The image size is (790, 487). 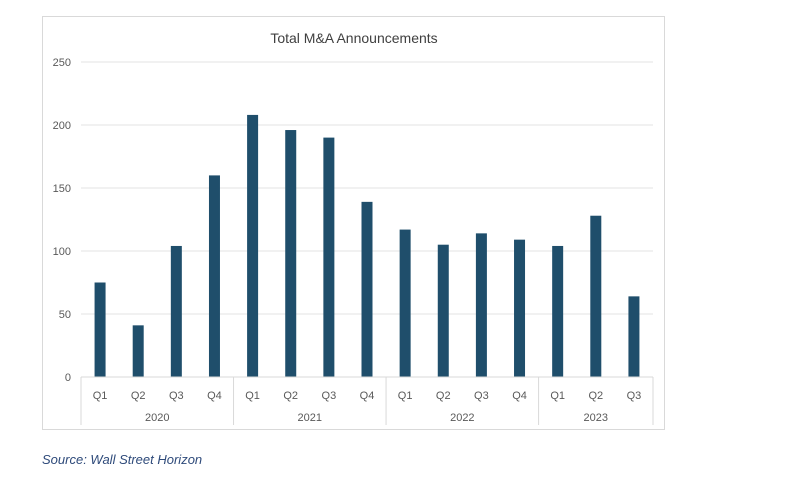 What do you see at coordinates (68, 378) in the screenshot?
I see `y-tick-label: 0` at bounding box center [68, 378].